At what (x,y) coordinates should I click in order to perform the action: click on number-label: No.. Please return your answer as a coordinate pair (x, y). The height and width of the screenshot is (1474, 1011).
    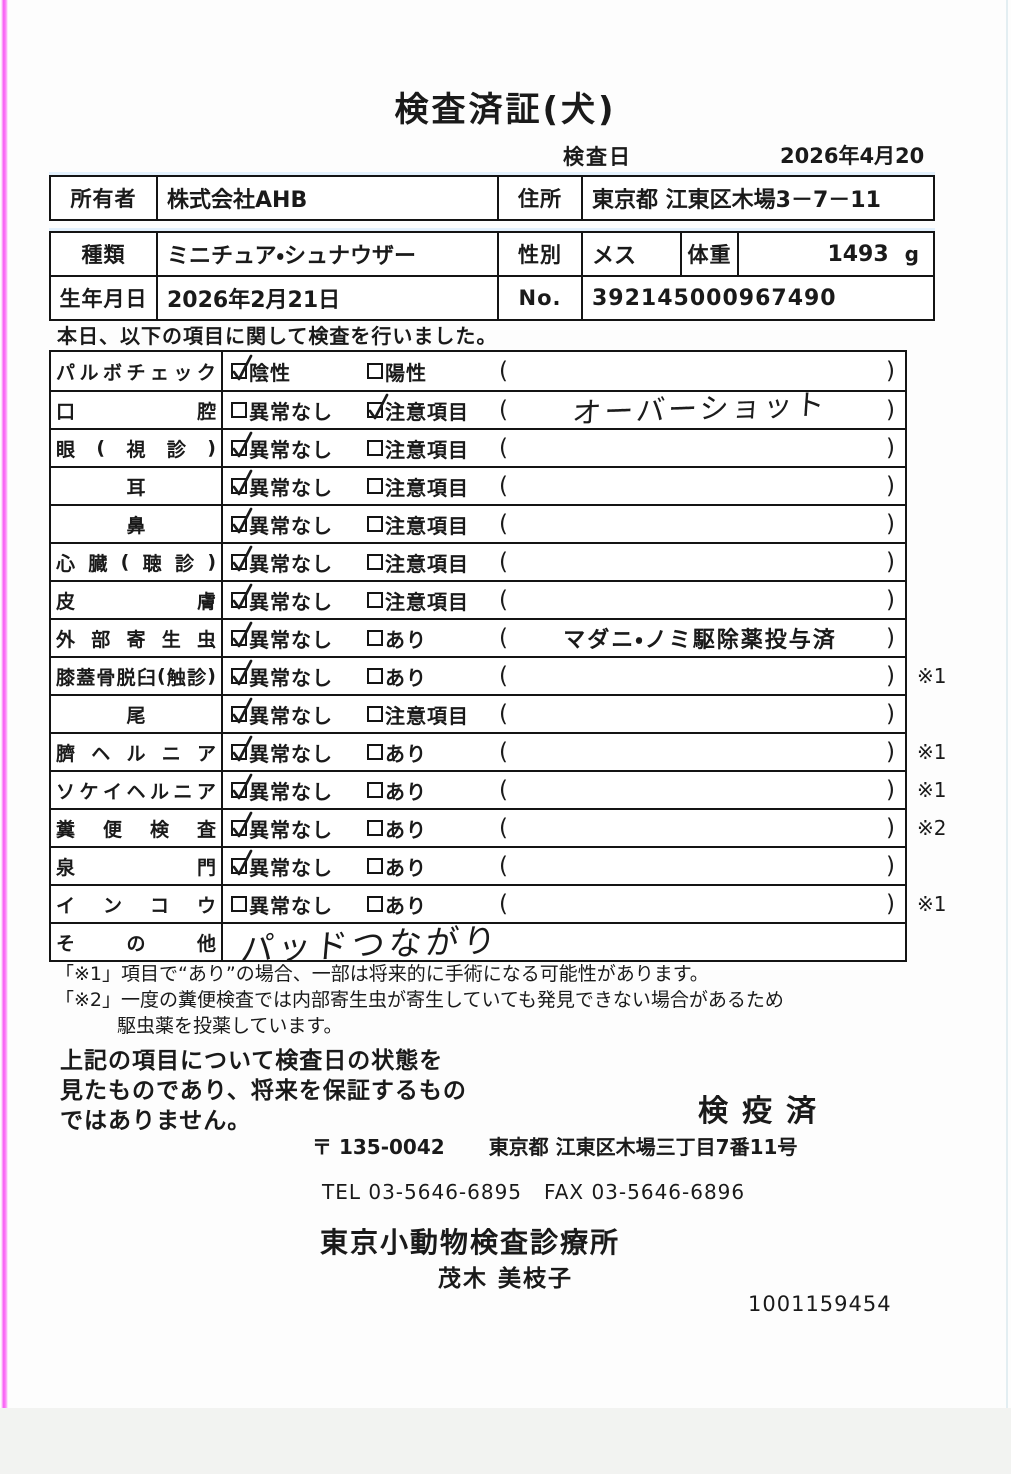
    Looking at the image, I should click on (541, 298).